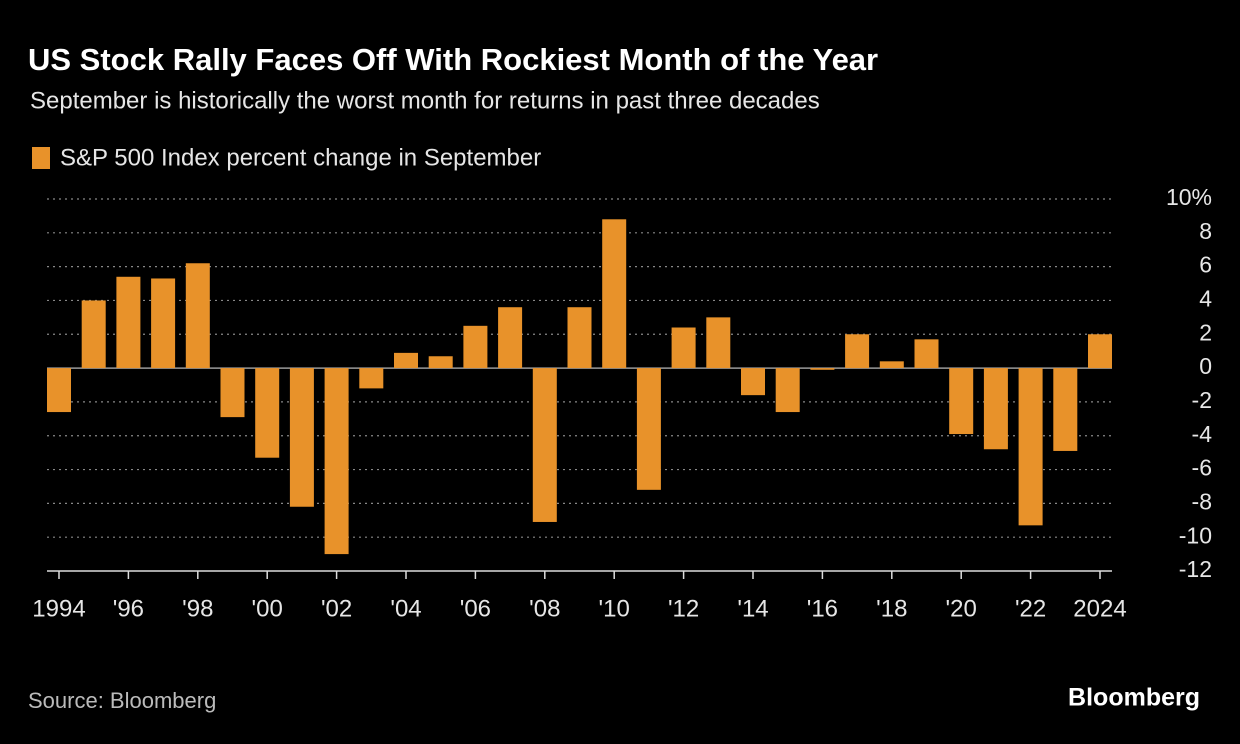 This screenshot has height=744, width=1240. Describe the element at coordinates (58, 608) in the screenshot. I see `x-tick-label: 1994` at that location.